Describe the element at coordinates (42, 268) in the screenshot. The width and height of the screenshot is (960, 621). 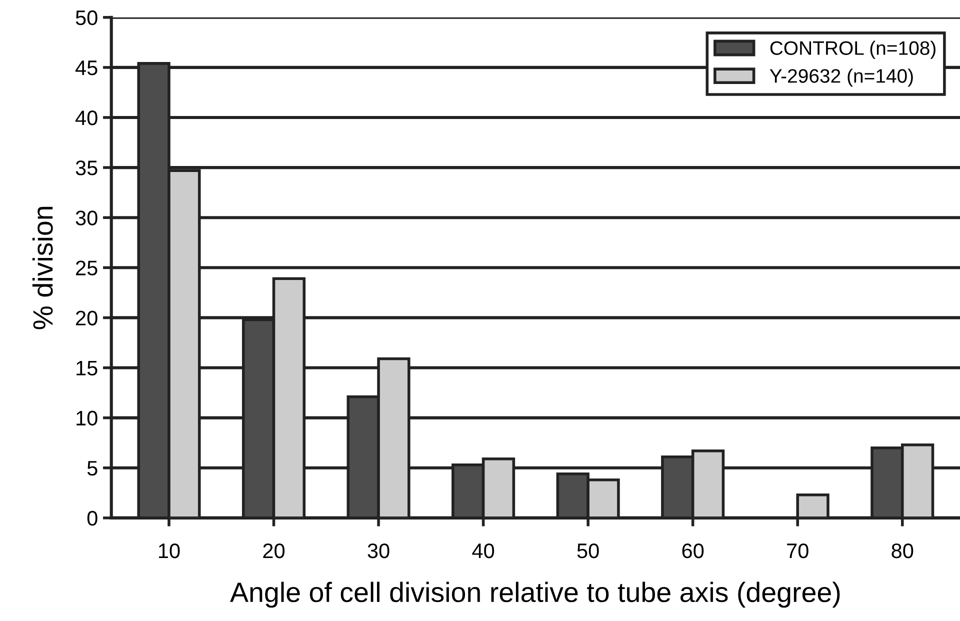
I see `y-axis-title: % division` at that location.